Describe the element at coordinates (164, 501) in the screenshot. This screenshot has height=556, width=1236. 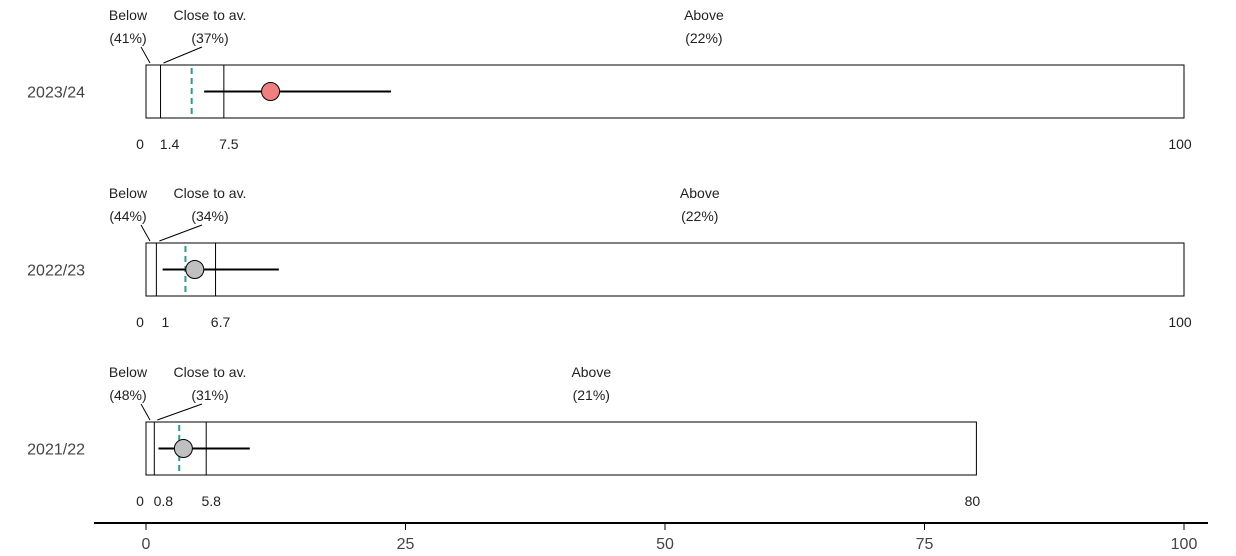
I see `tick-label-lower: 0.8` at that location.